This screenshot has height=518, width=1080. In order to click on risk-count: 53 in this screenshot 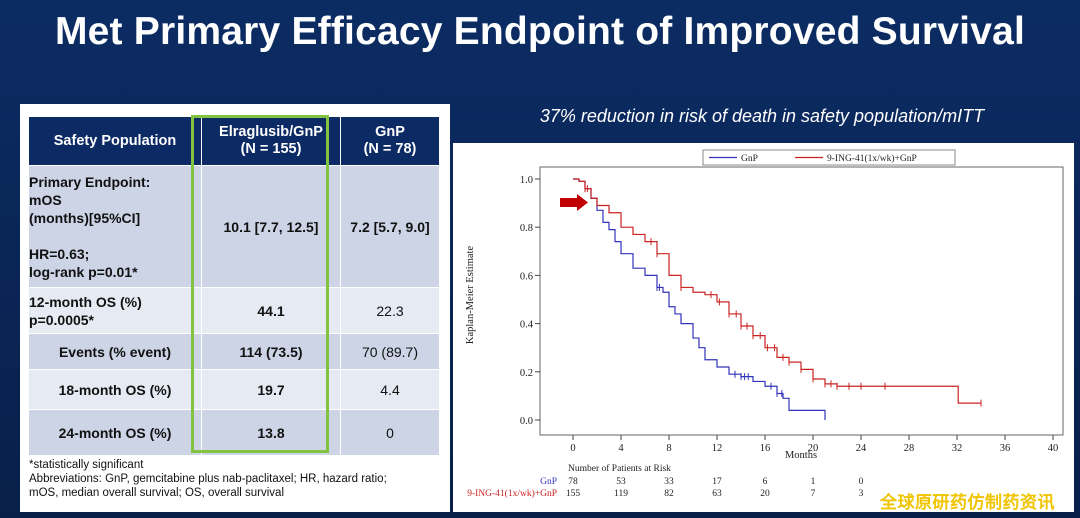, I will do `click(621, 482)`.